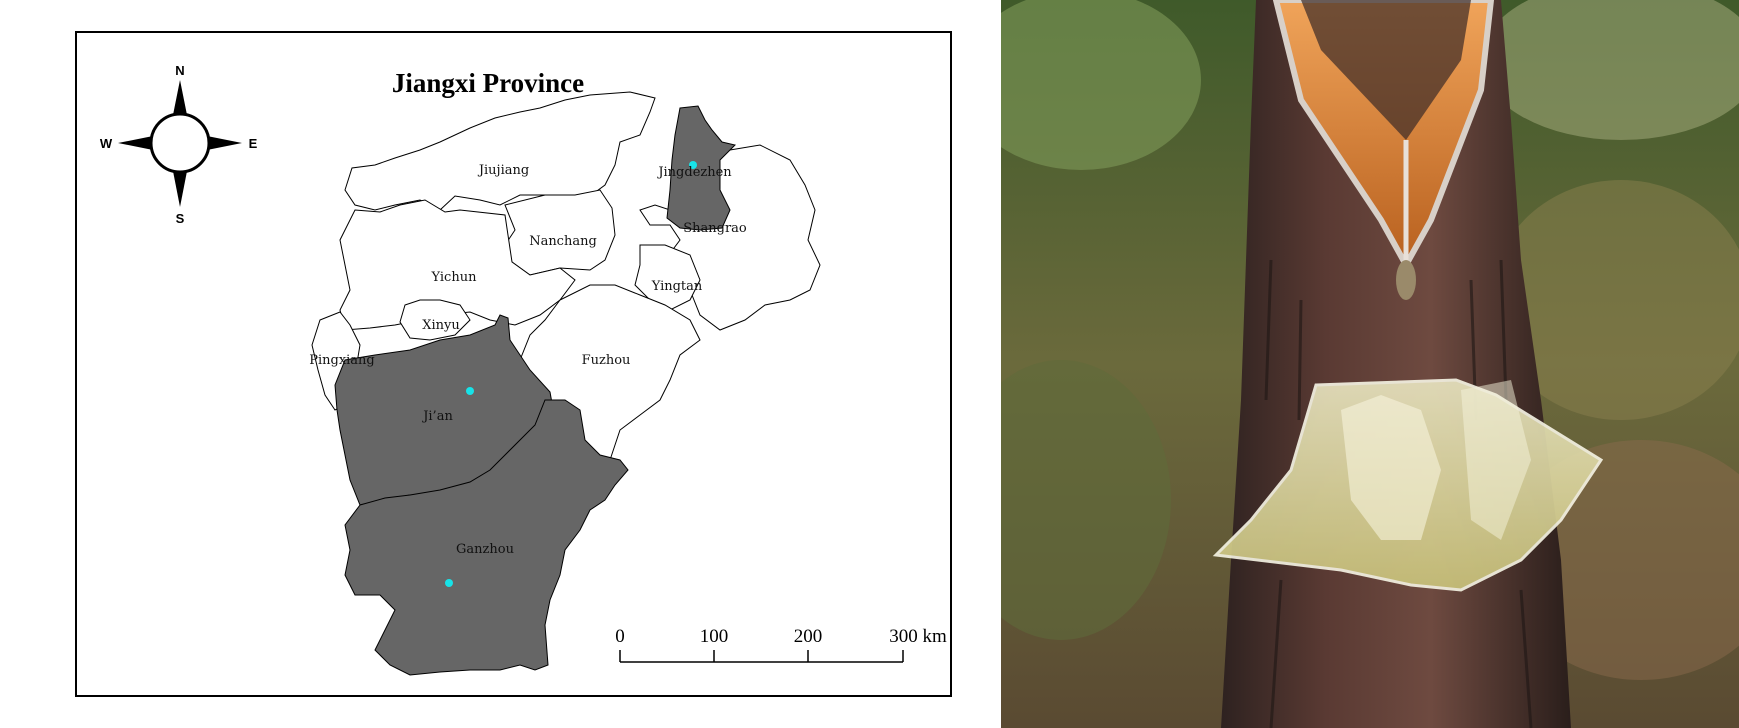 The height and width of the screenshot is (728, 1739). I want to click on scale-bar: 0 100 200 300 km, so click(781, 644).